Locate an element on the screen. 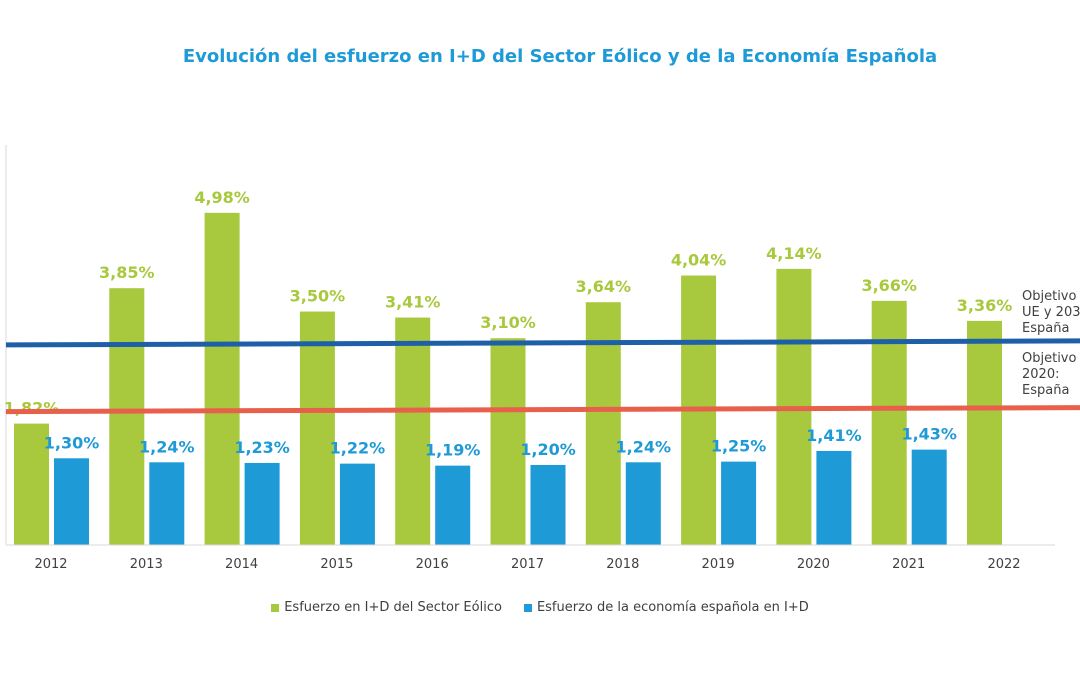 Image resolution: width=1080 pixels, height=675 pixels. legend-label: Esfuerzo en I+D del Sector Eólico is located at coordinates (393, 607).